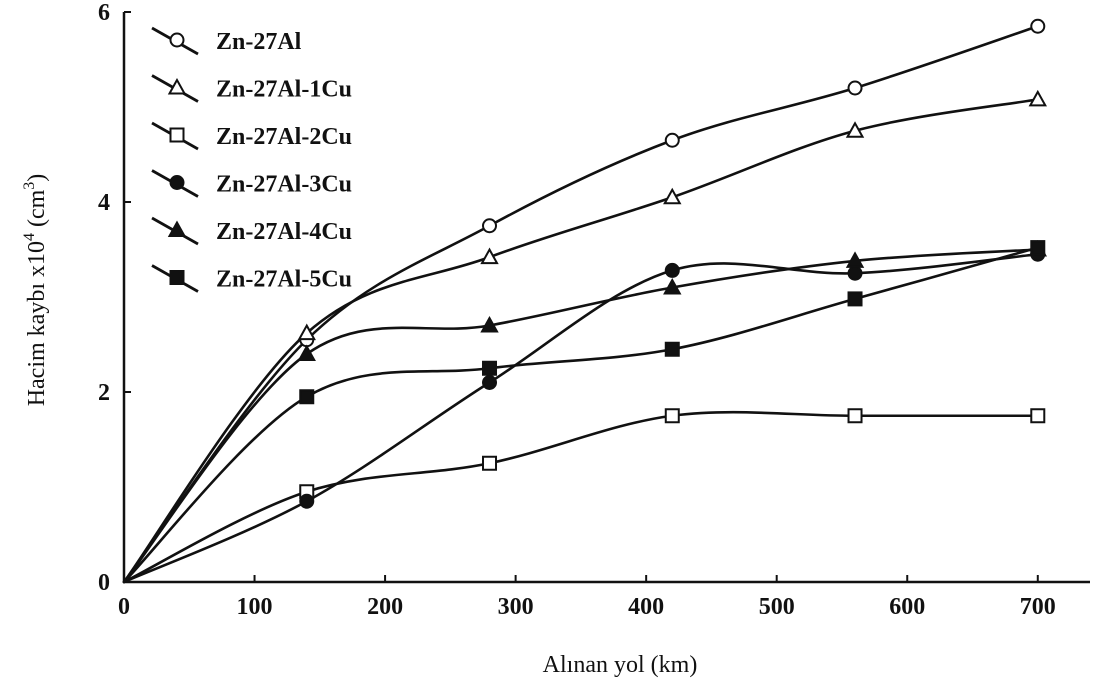 Image resolution: width=1101 pixels, height=684 pixels. Describe the element at coordinates (620, 665) in the screenshot. I see `x-axis-label: Alınan yol (km)` at that location.